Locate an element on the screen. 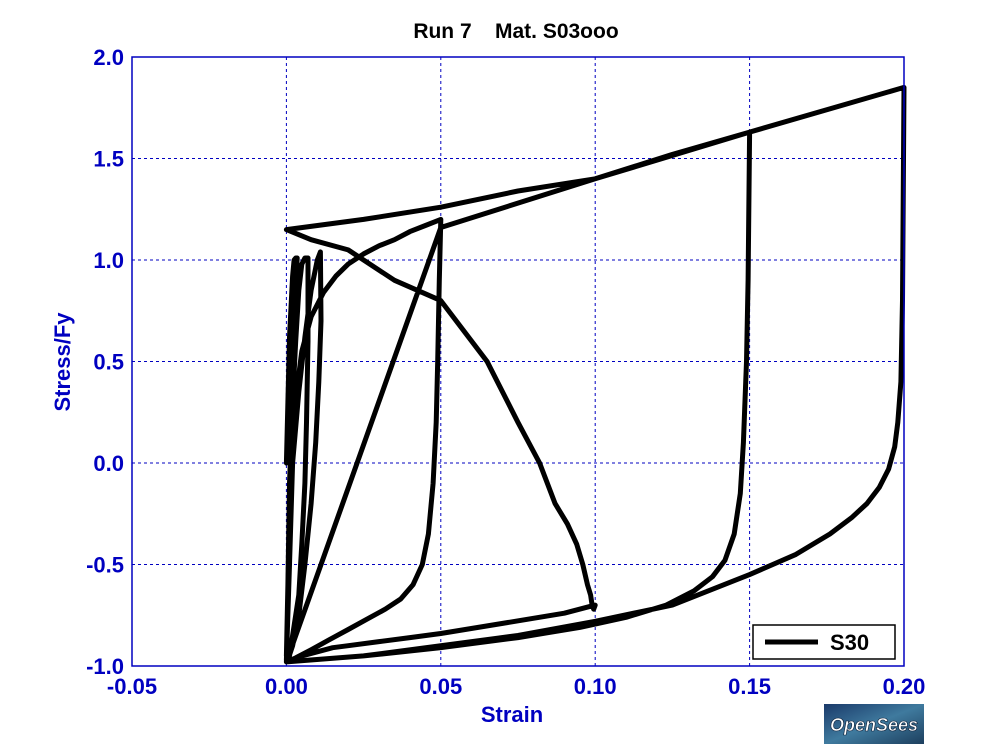  x-tick-label: 0.00 is located at coordinates (286, 686).